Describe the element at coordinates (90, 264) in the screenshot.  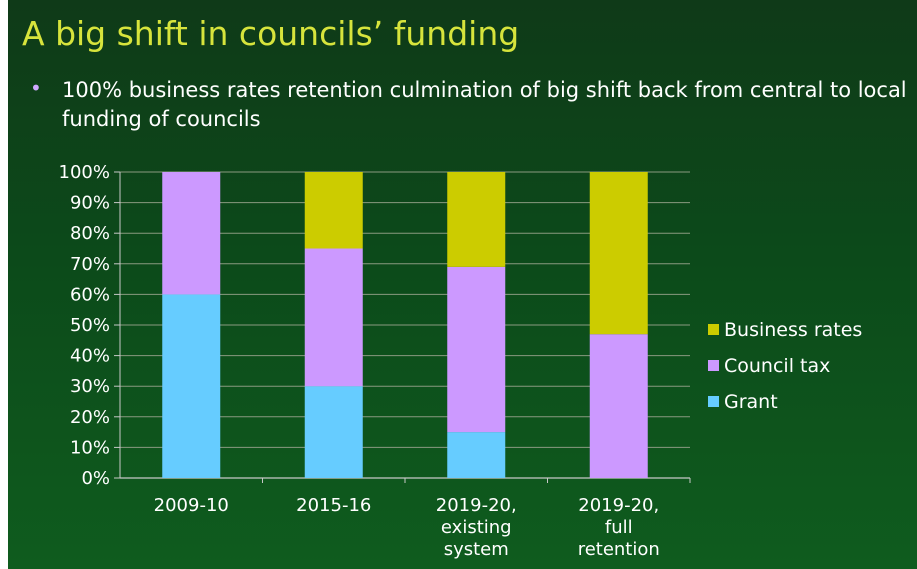
I see `y-tick-label: 70%` at that location.